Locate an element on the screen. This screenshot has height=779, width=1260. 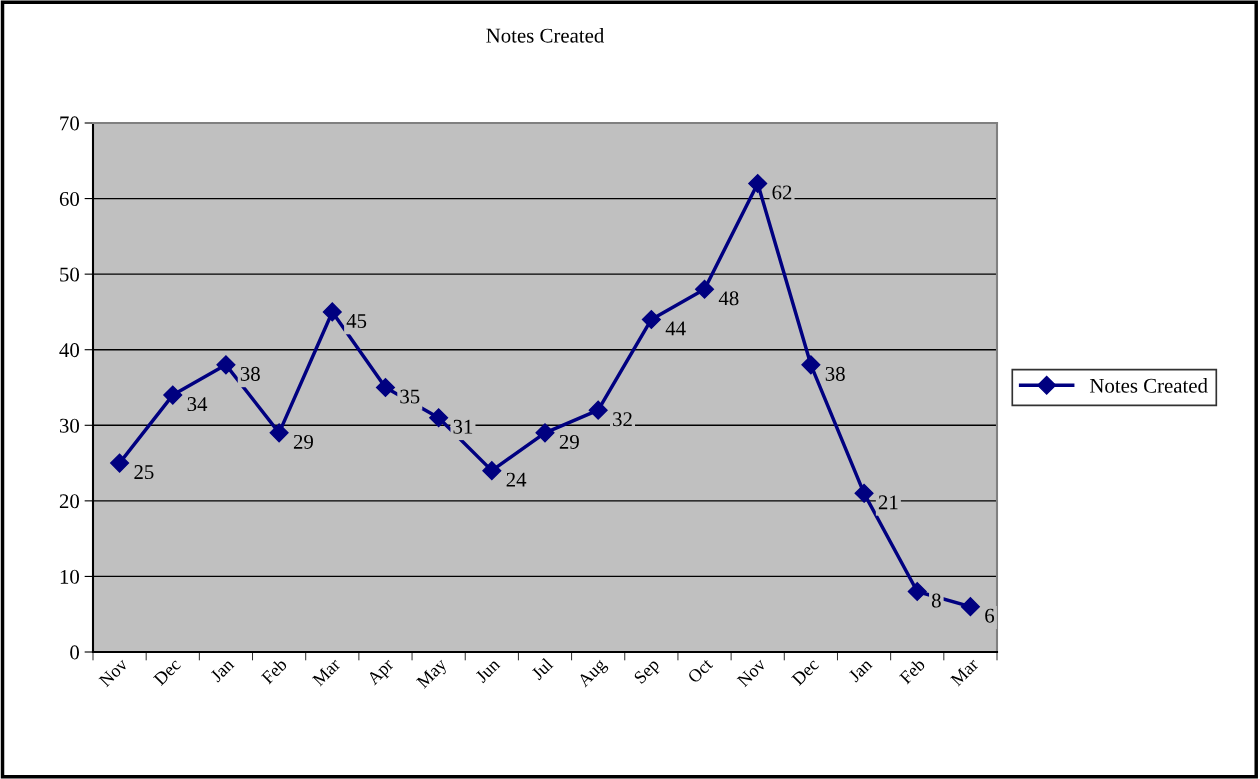
legend-label: Notes Created is located at coordinates (1148, 385).